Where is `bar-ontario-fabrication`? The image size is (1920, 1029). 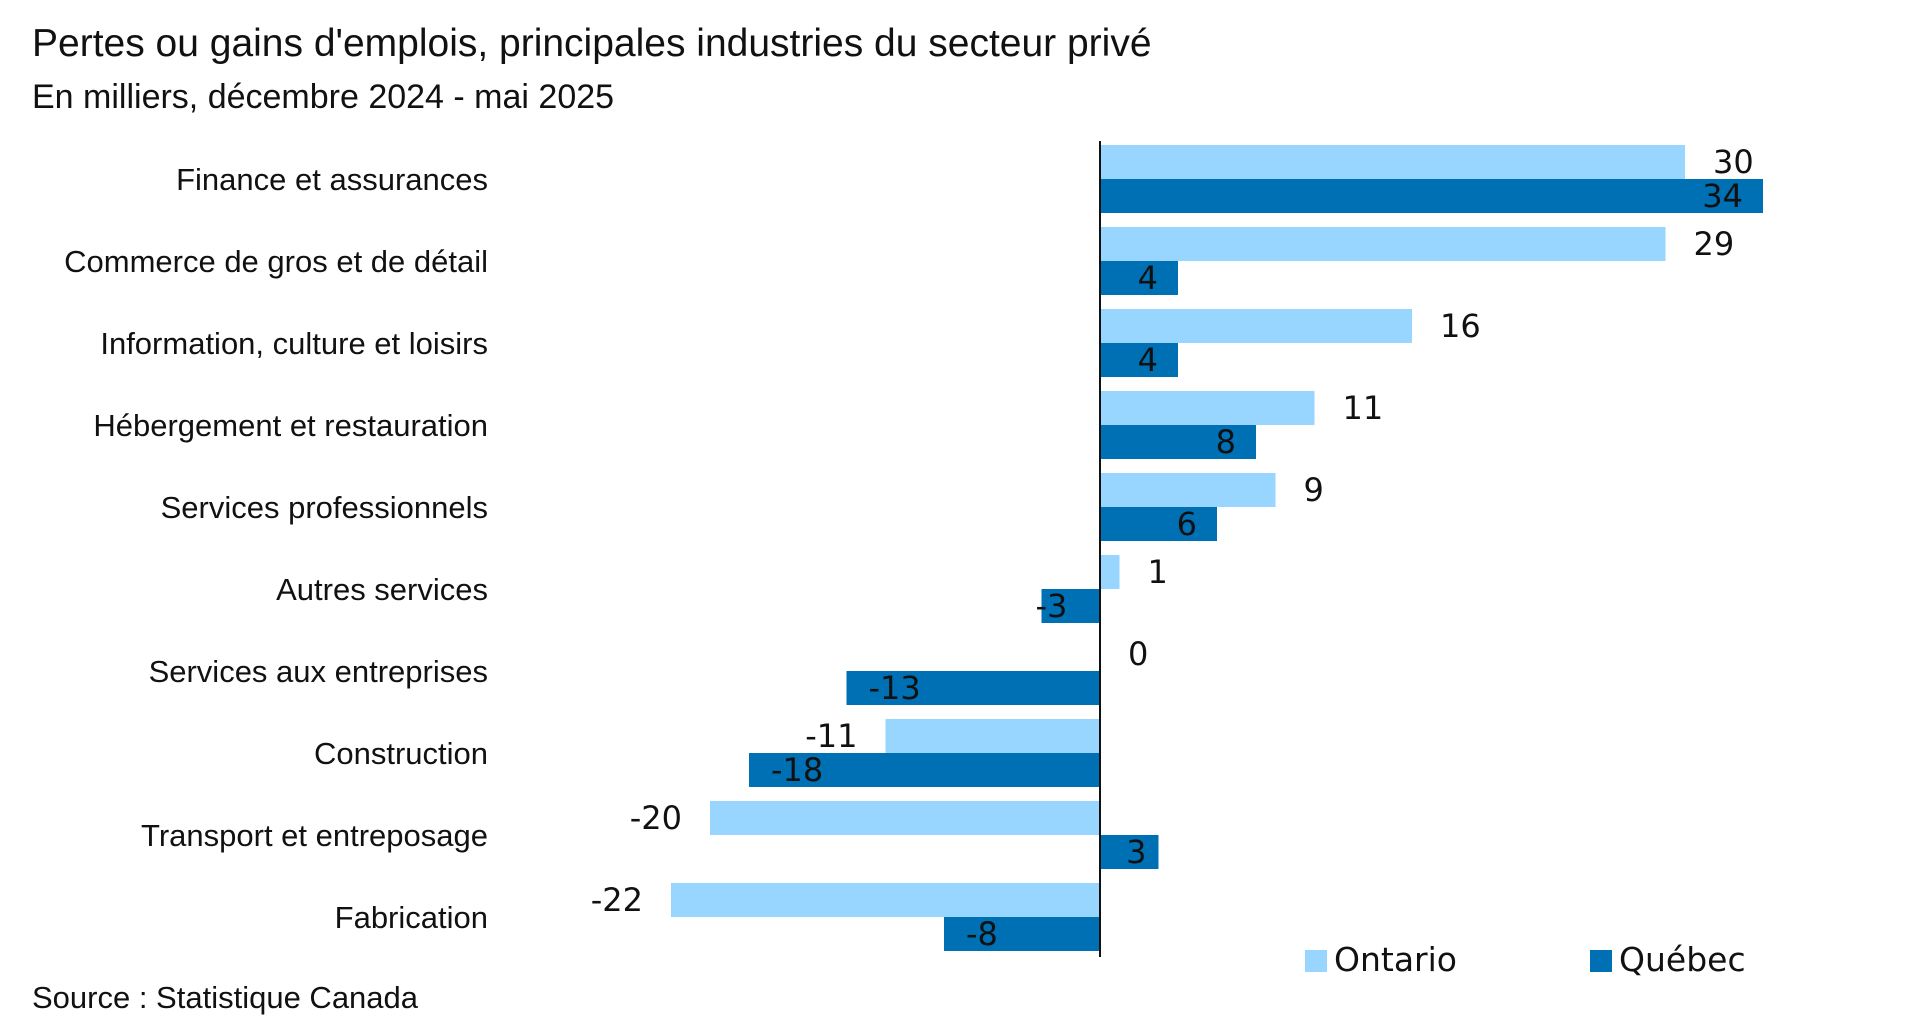 bar-ontario-fabrication is located at coordinates (885, 900).